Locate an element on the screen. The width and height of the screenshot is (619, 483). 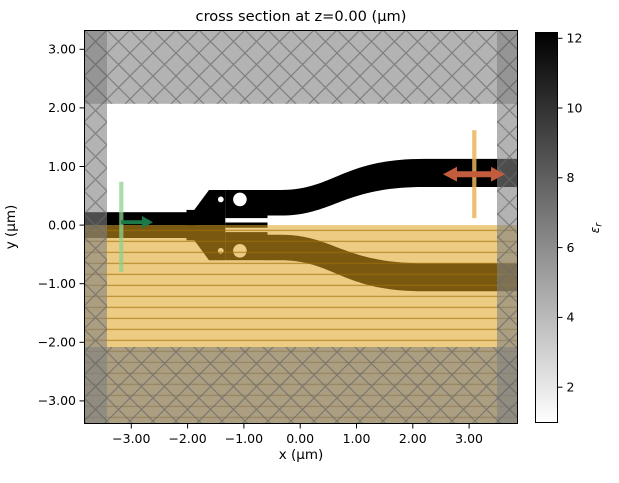
colorbar-tick-label: 10 is located at coordinates (575, 107).